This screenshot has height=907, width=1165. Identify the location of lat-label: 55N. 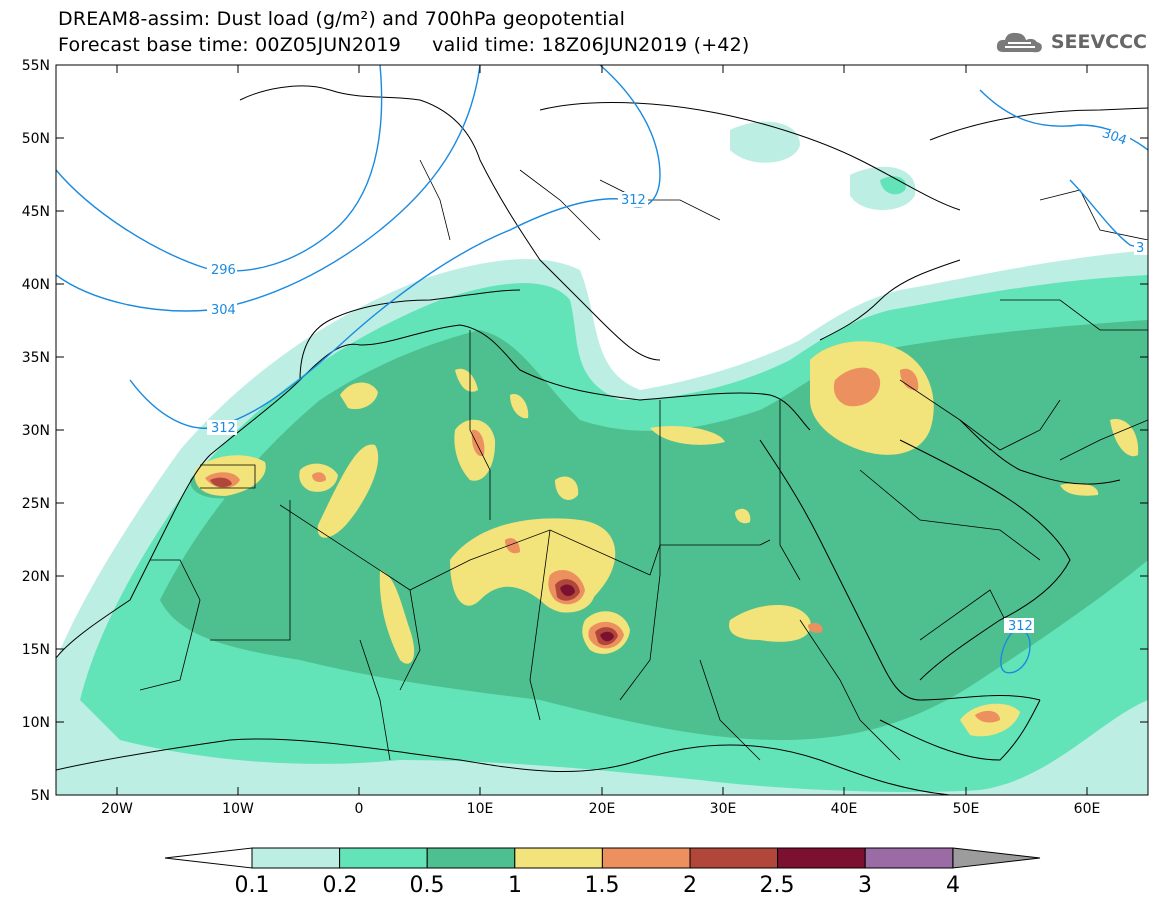
(36, 66).